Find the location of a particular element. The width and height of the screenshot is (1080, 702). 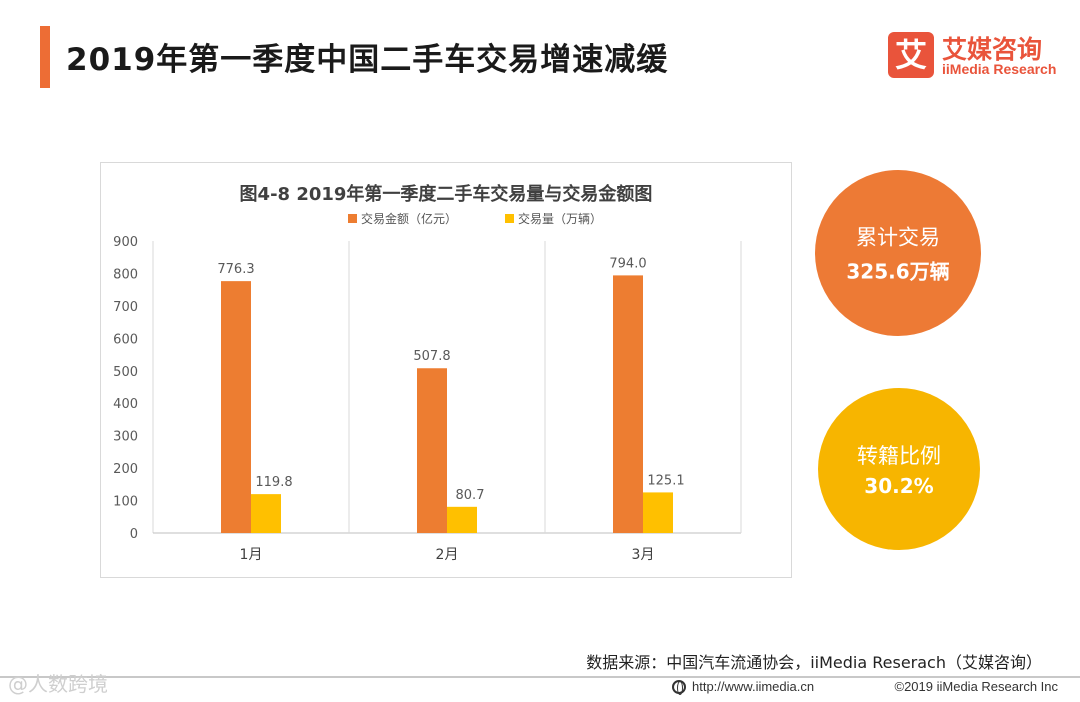

y-tick-label: 800 is located at coordinates (125, 274).